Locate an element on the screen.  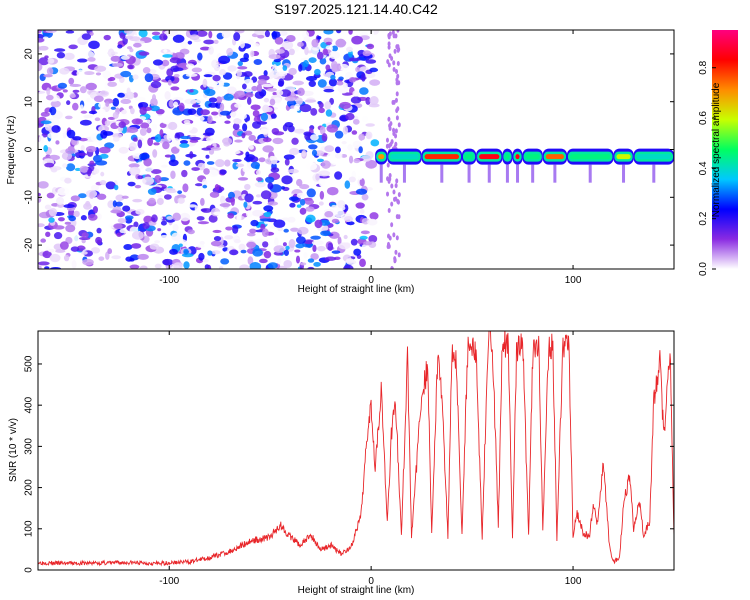
colorbar-tick-label: 0.8 is located at coordinates (703, 67).